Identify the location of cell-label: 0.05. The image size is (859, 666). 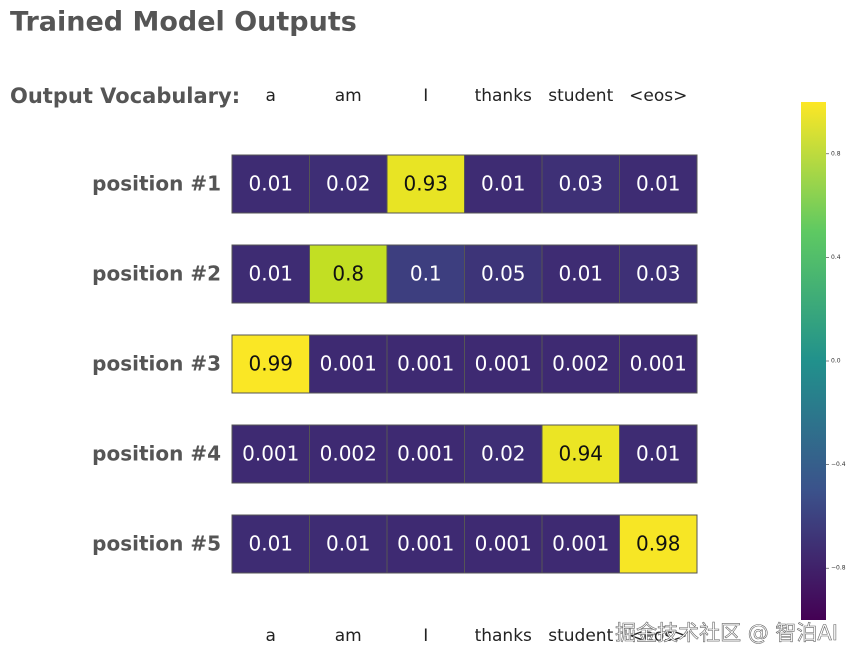
(503, 274).